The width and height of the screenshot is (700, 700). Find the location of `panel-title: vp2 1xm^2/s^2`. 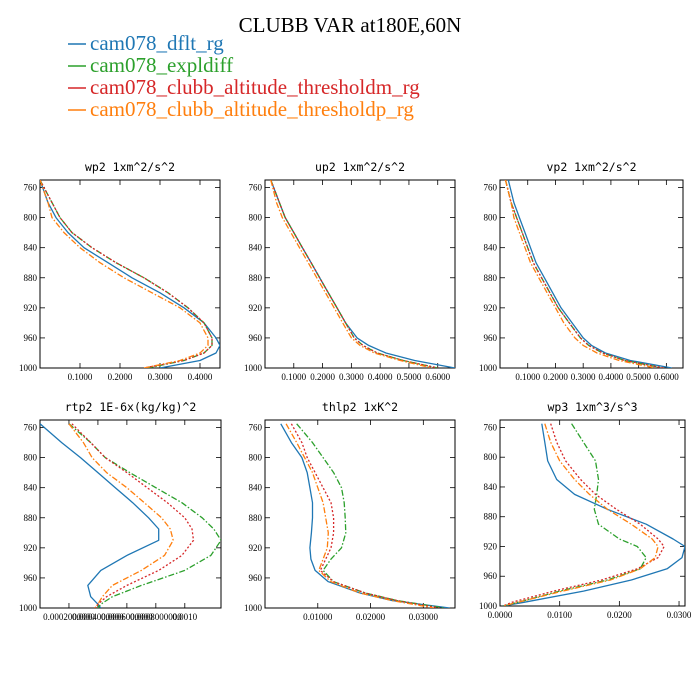

panel-title: vp2 1xm^2/s^2 is located at coordinates (591, 167).